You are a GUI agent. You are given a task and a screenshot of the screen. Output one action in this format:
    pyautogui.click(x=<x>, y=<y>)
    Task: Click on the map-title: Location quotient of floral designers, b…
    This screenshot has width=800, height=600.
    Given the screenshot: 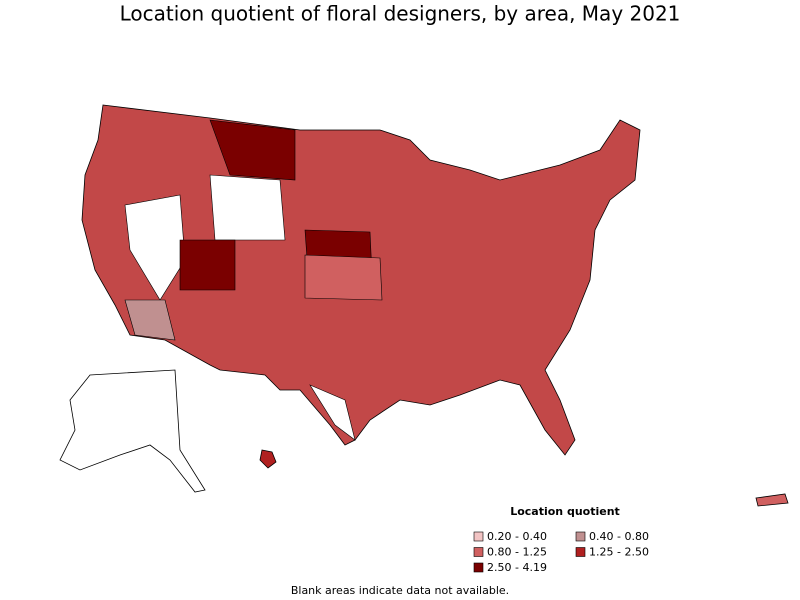 What is the action you would take?
    pyautogui.click(x=400, y=14)
    